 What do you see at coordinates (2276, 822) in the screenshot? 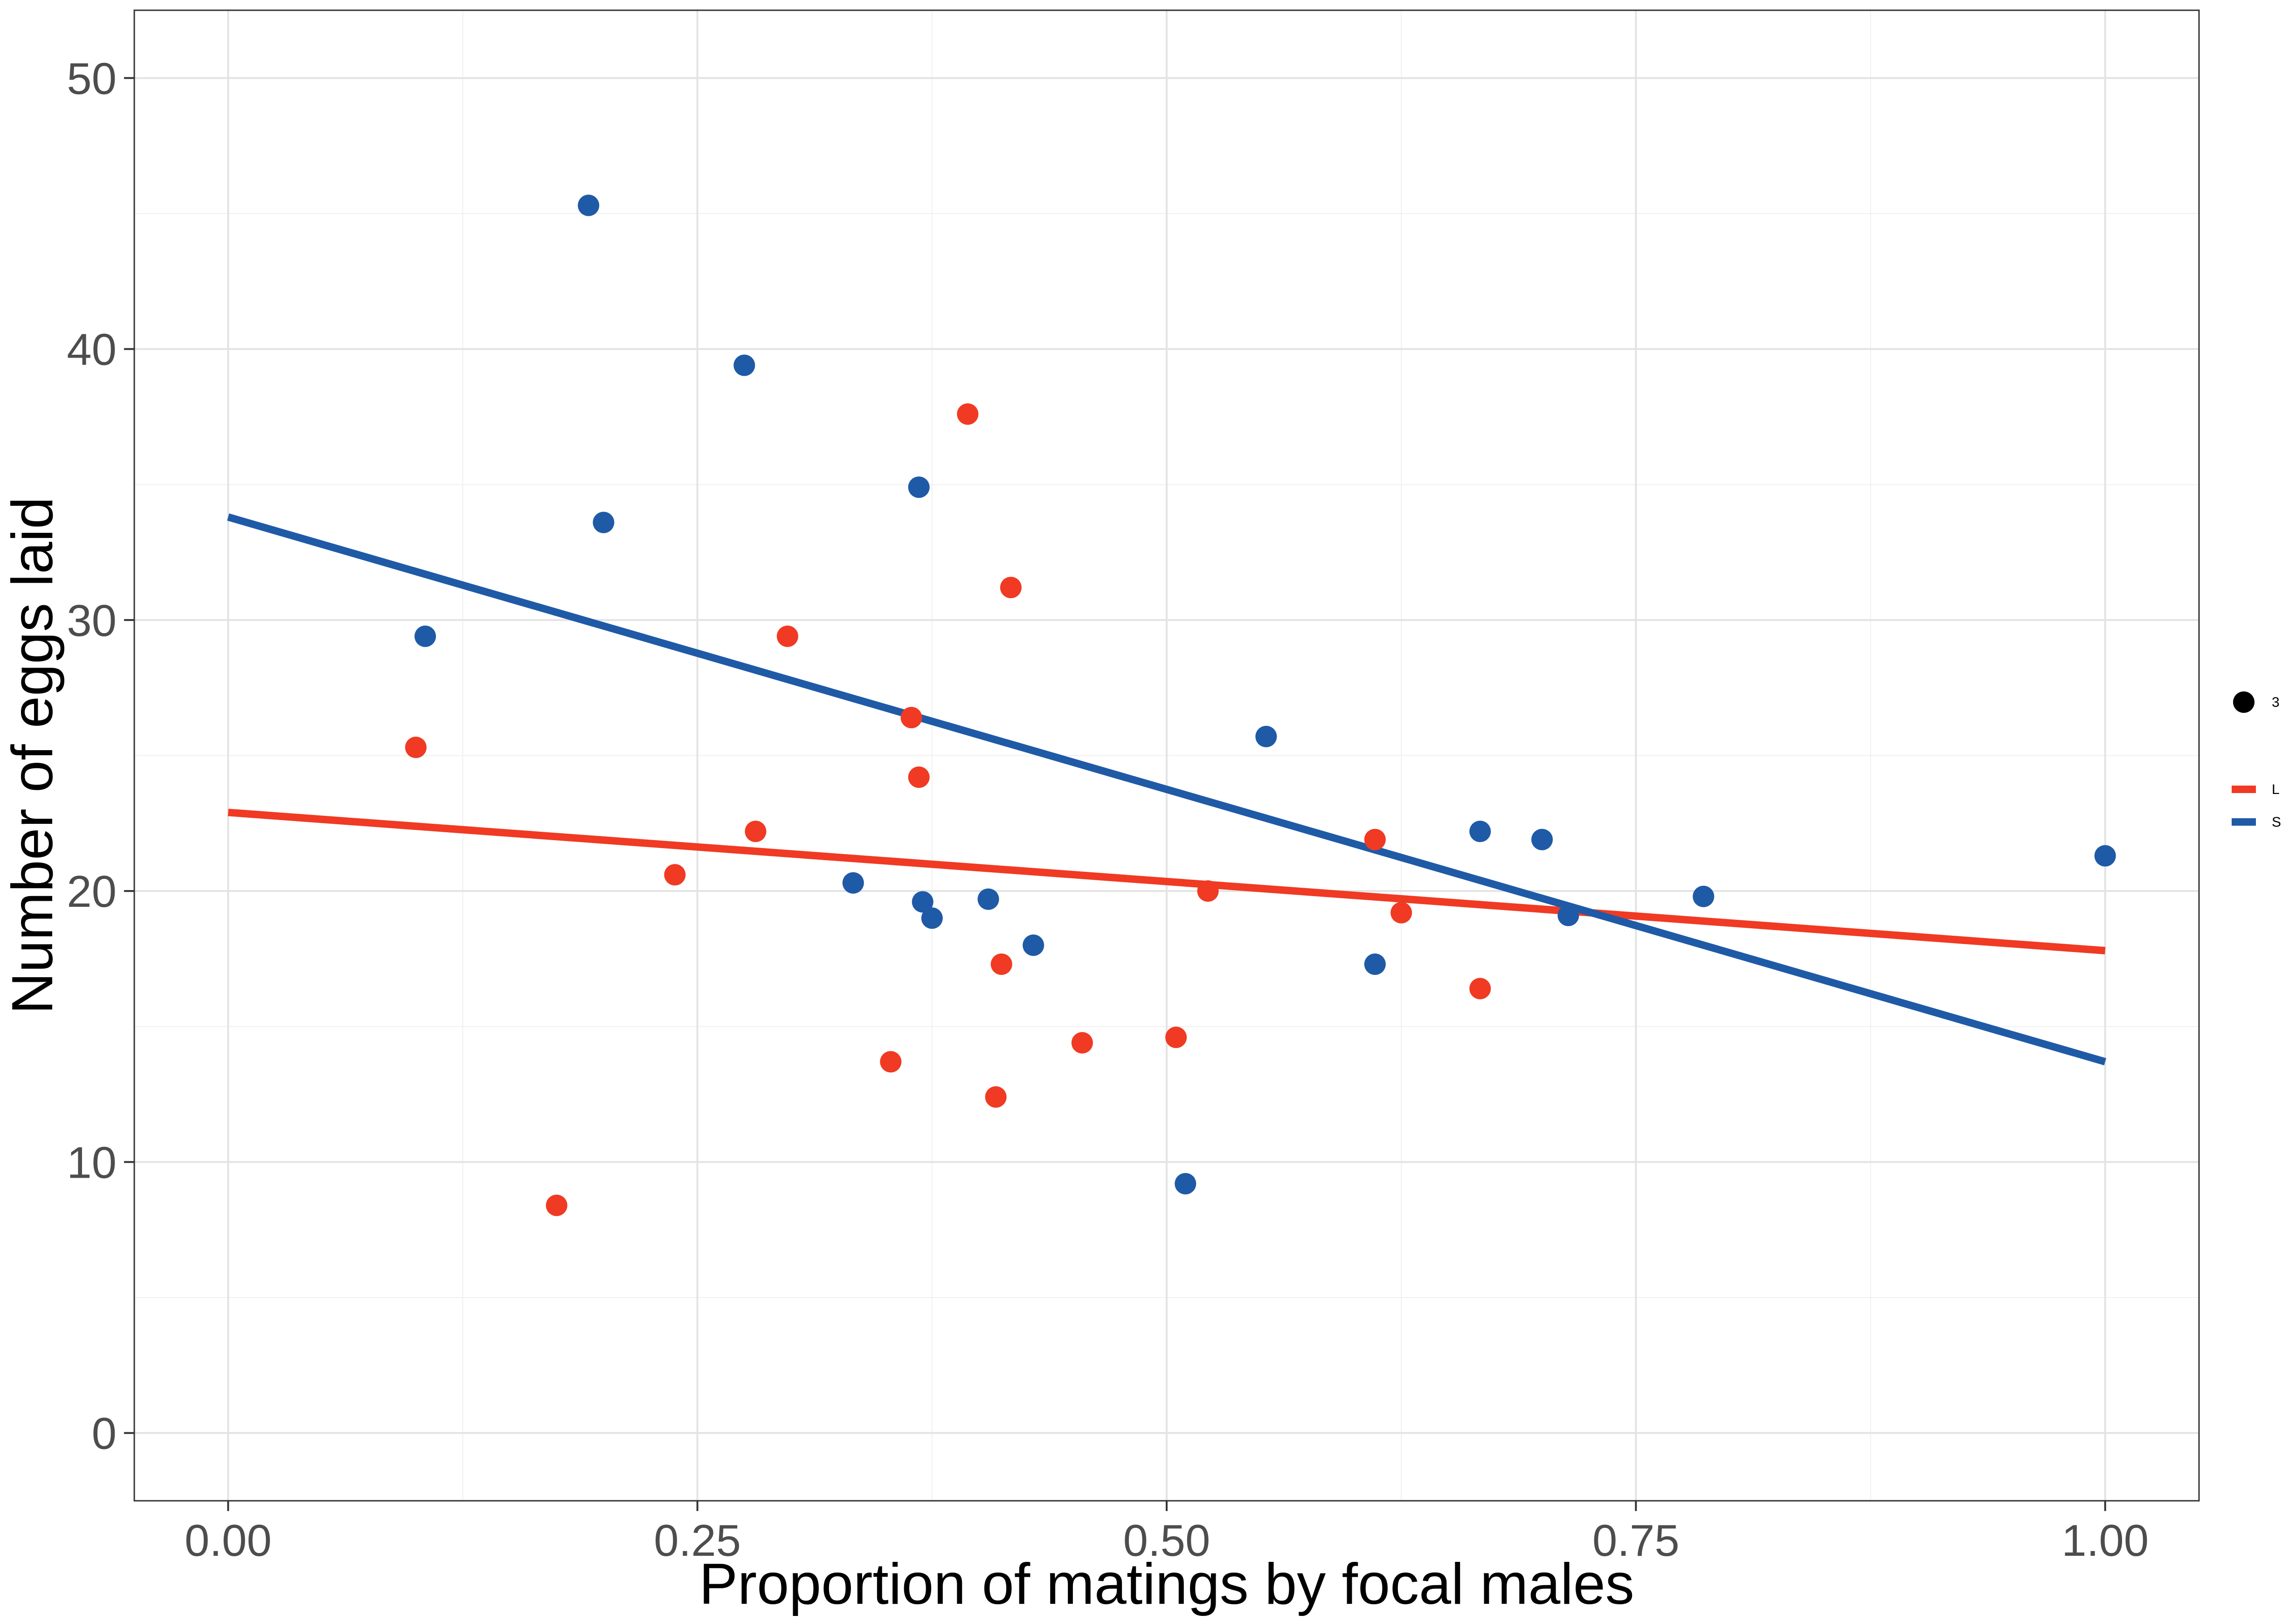
I see `legend-line-label: S` at bounding box center [2276, 822].